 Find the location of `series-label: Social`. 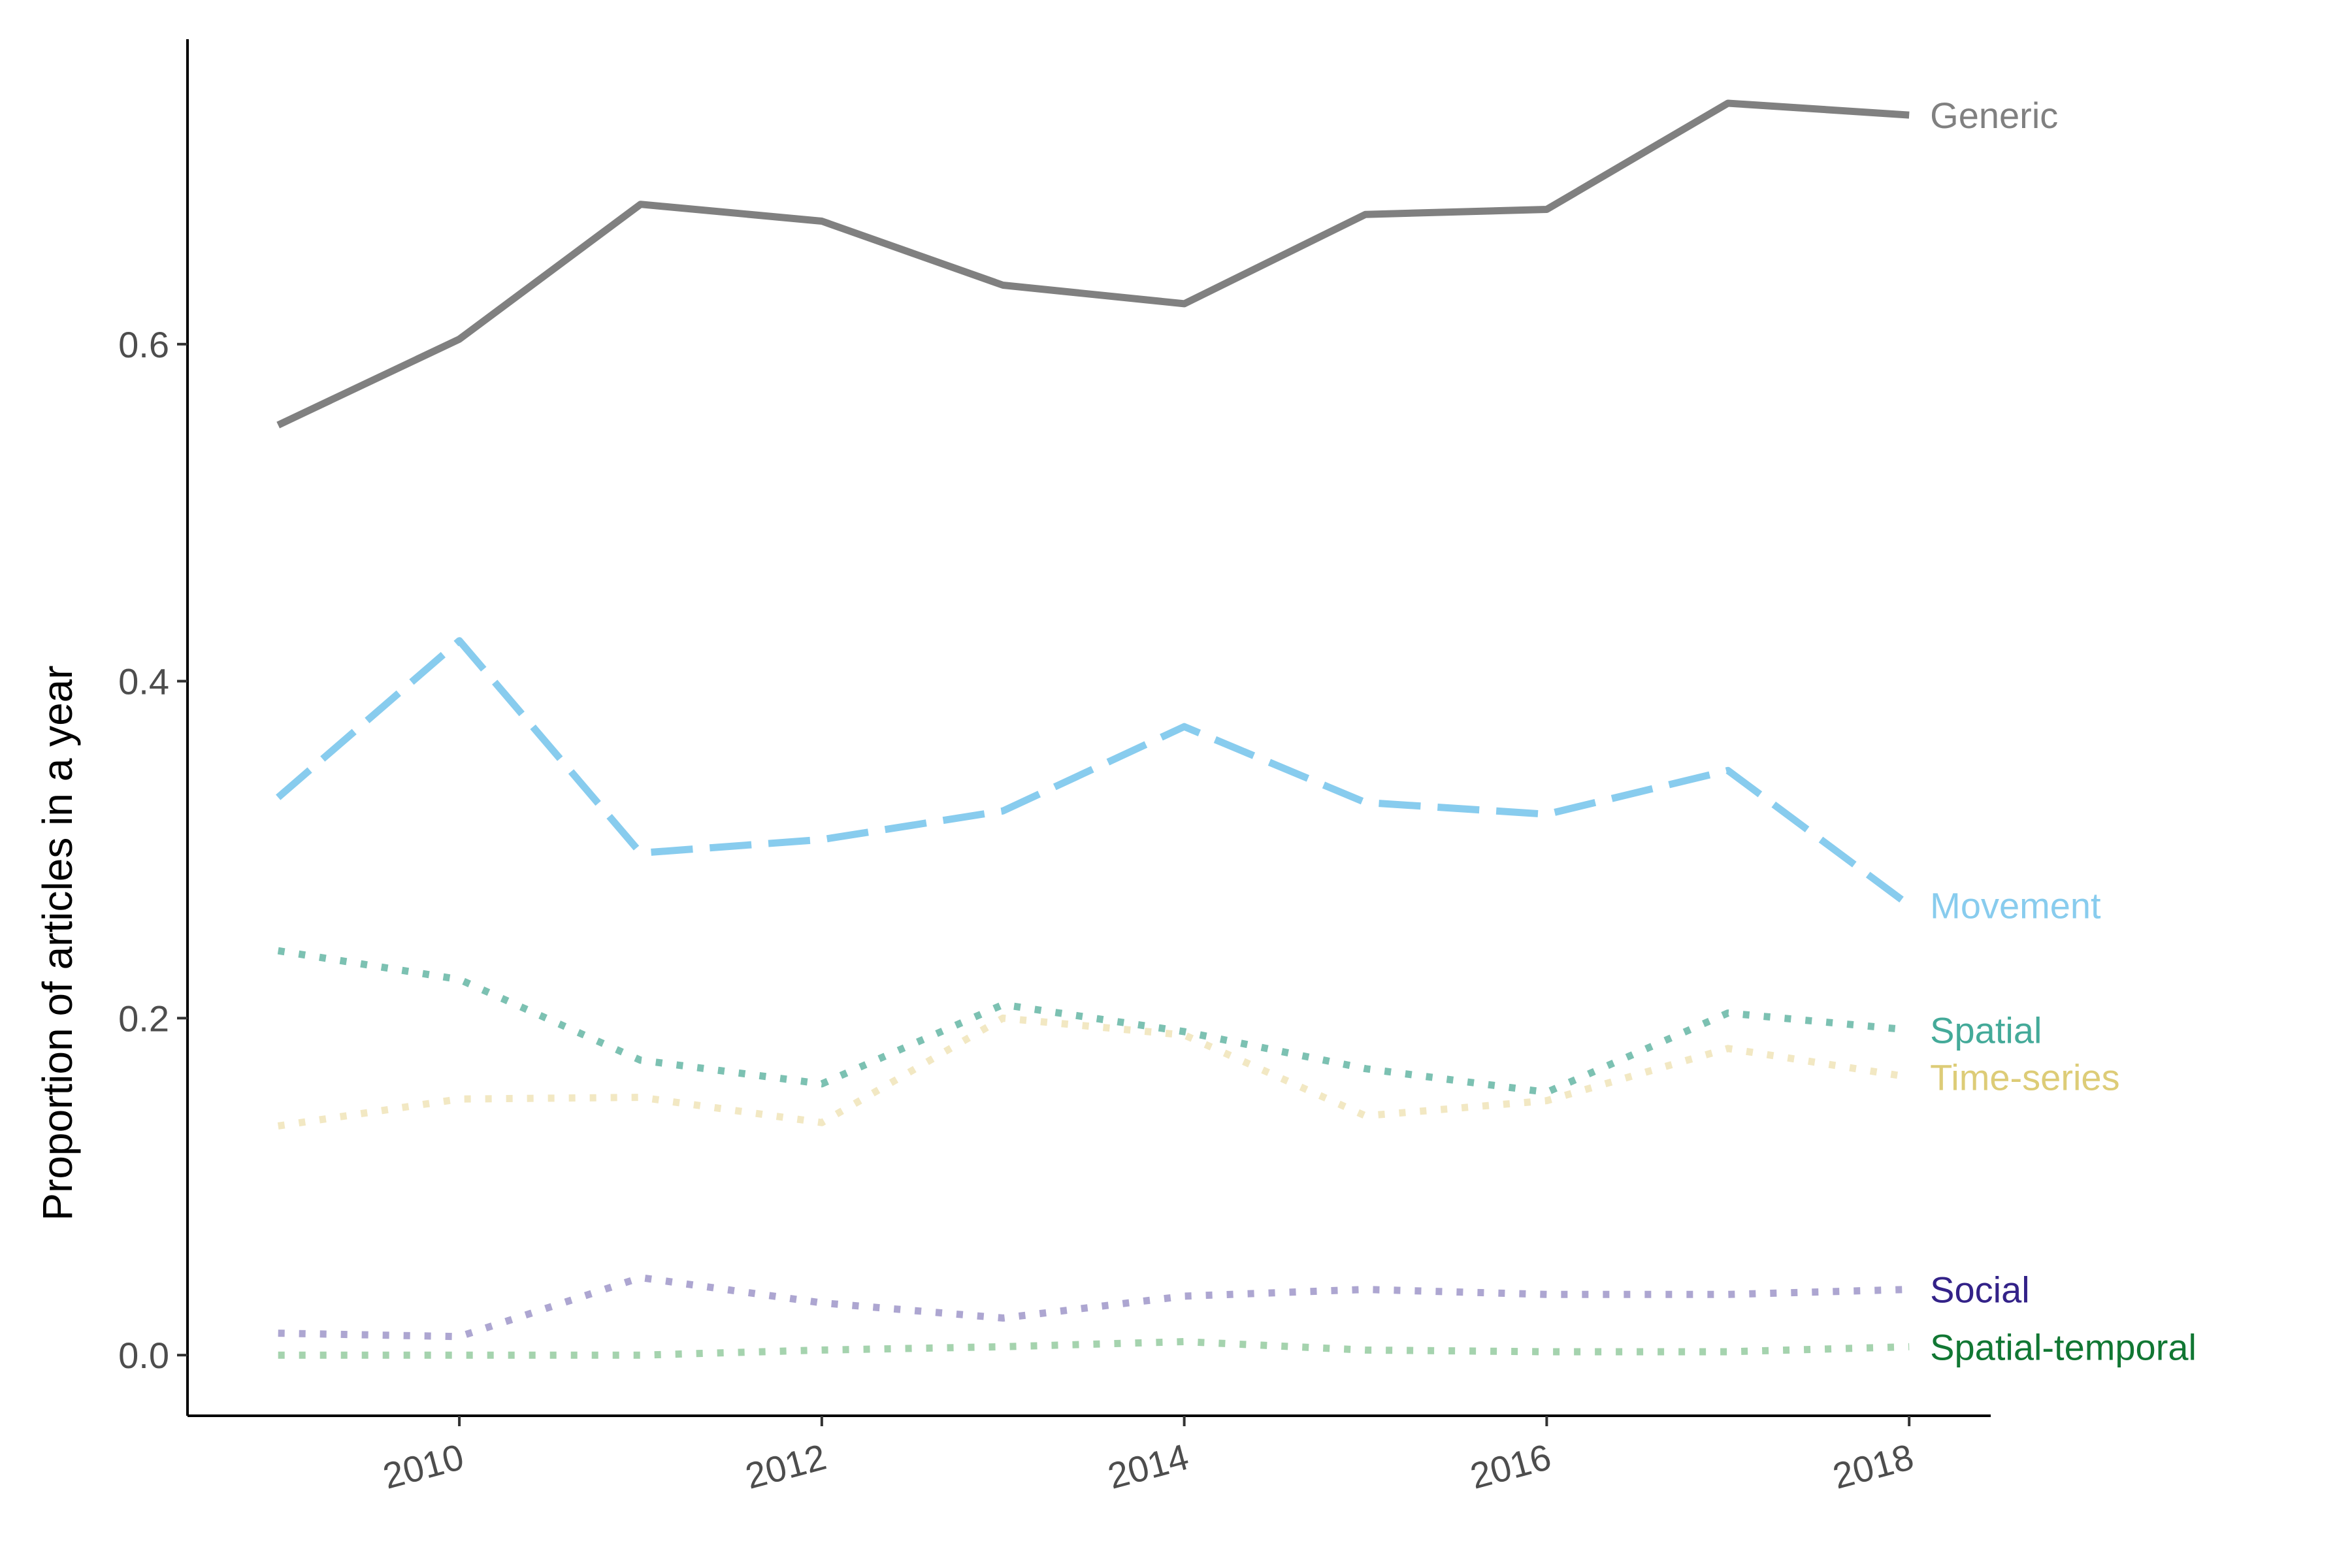

series-label: Social is located at coordinates (1980, 1290).